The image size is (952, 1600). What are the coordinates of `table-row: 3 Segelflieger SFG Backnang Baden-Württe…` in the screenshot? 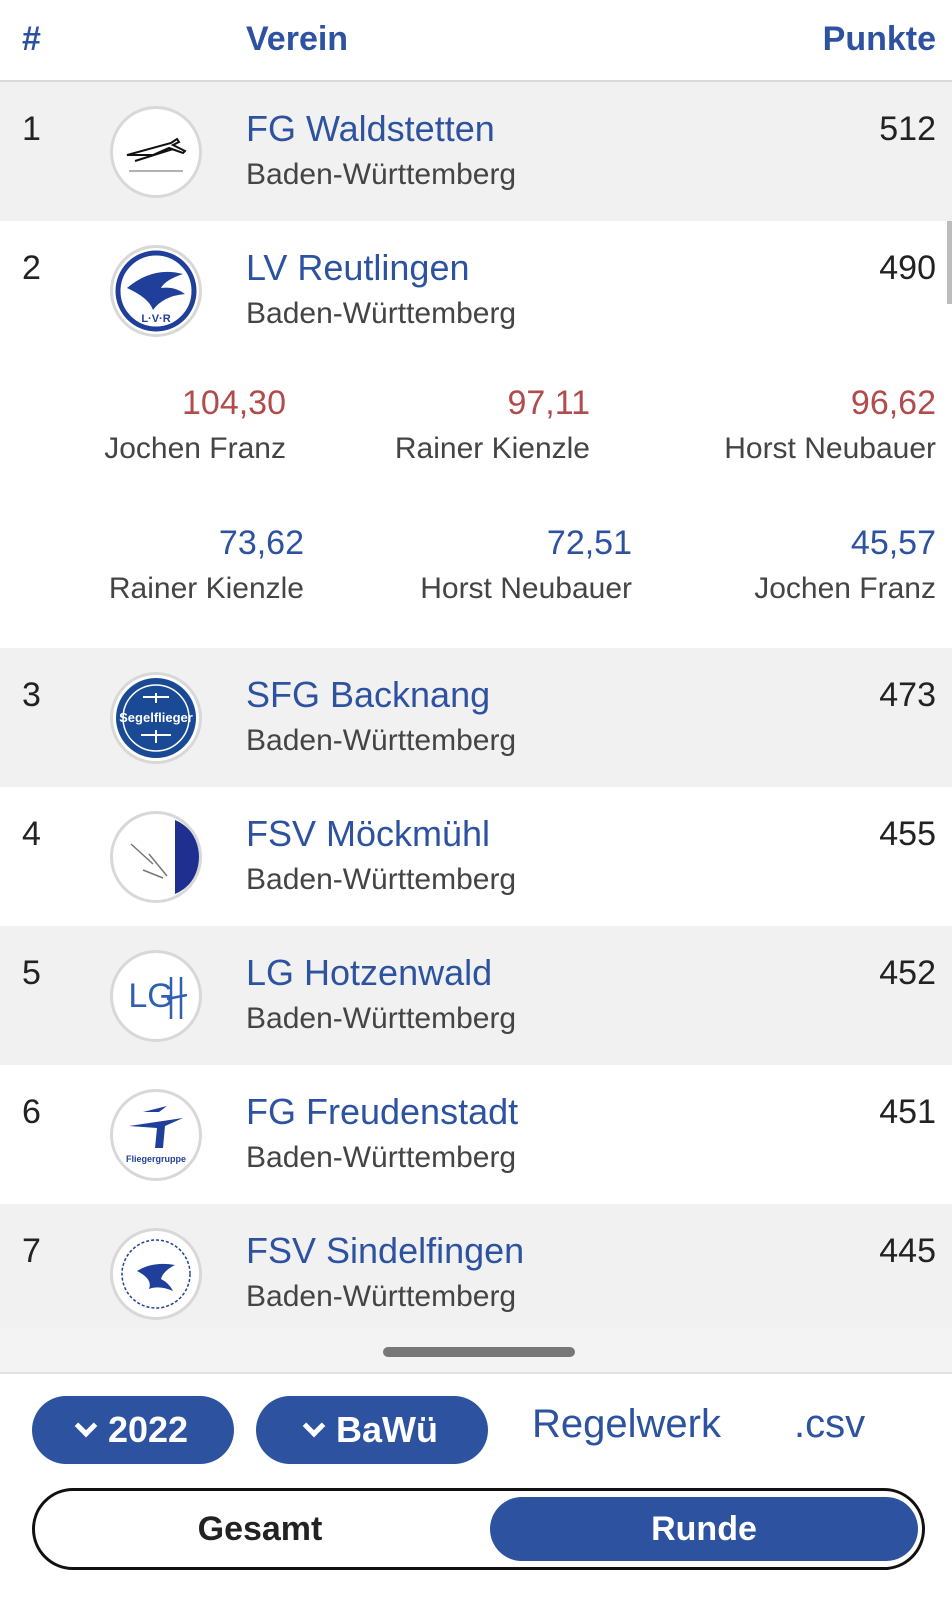 It's located at (476, 717).